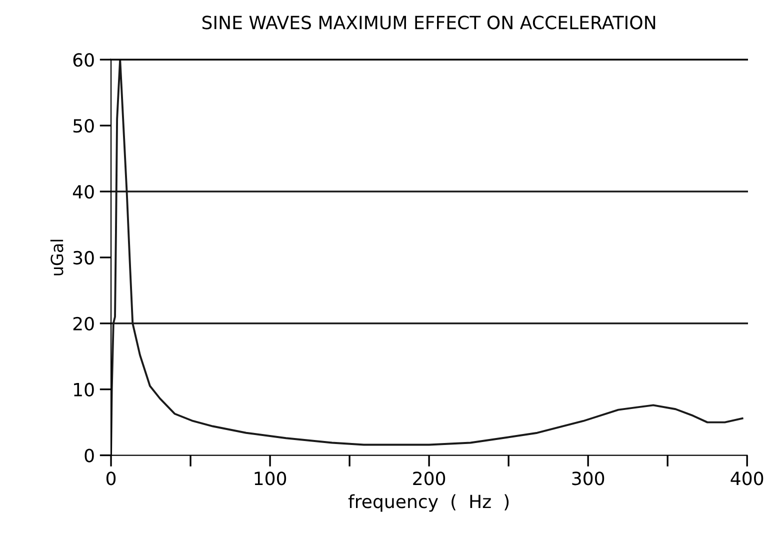 The height and width of the screenshot is (542, 771). I want to click on x-tick-label: 400, so click(747, 479).